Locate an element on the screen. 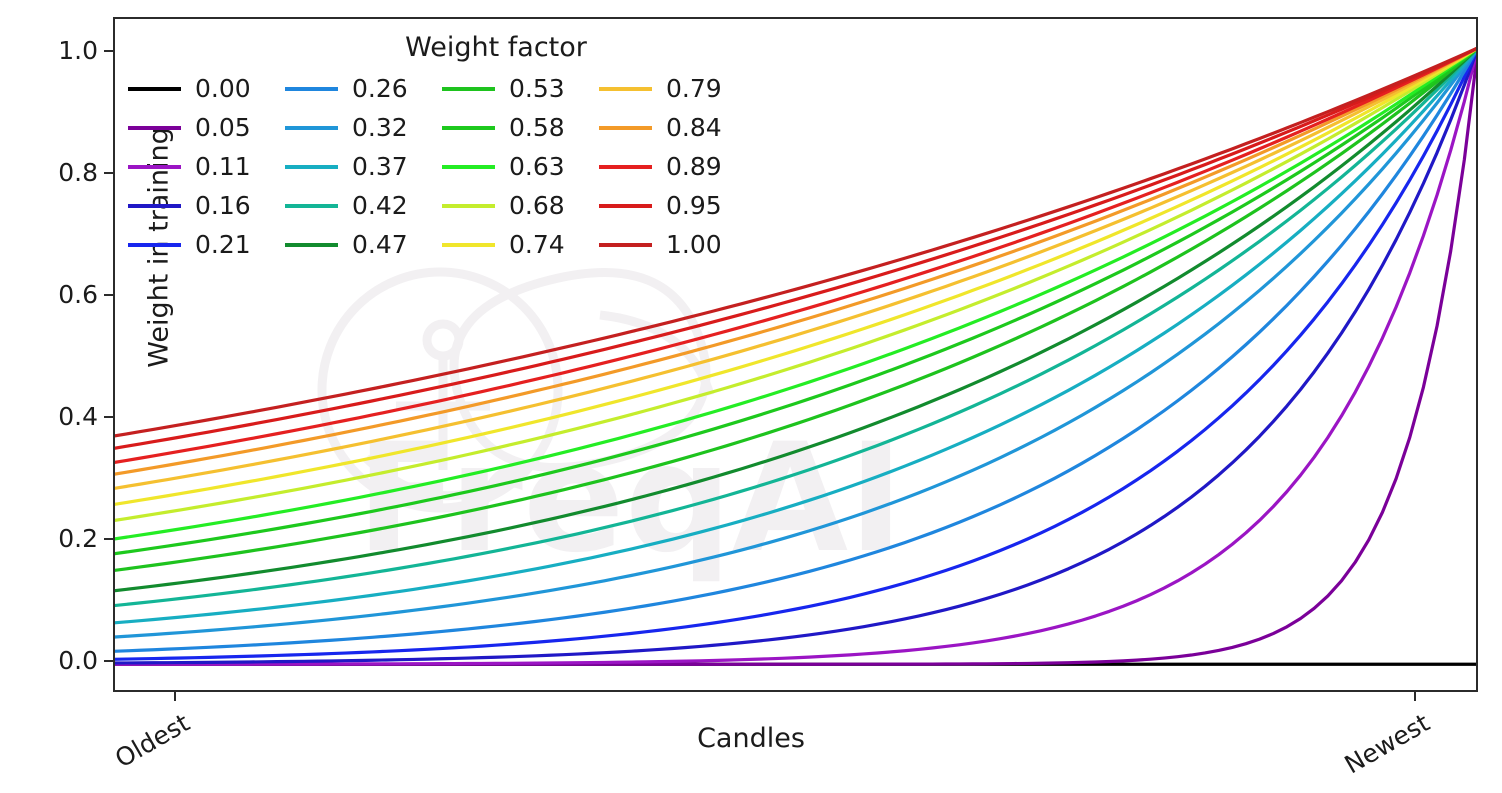 The height and width of the screenshot is (793, 1502). legend-label: 0.37 is located at coordinates (380, 166).